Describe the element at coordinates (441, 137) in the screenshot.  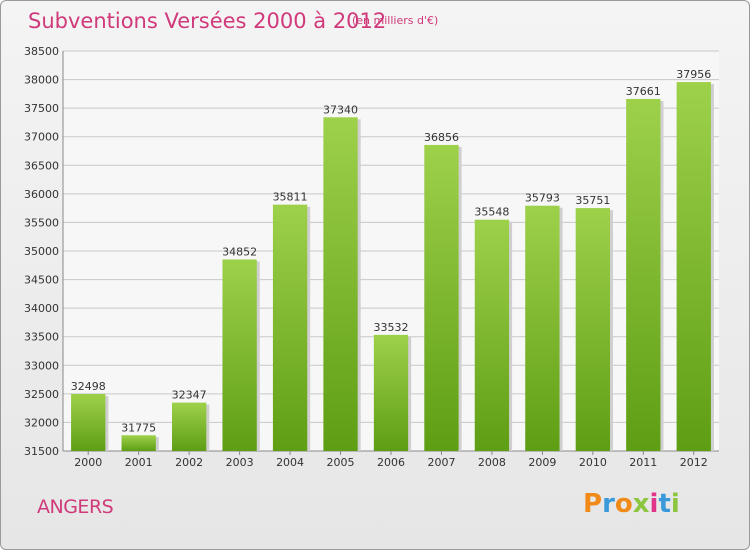
I see `value-label-2007: 36856` at that location.